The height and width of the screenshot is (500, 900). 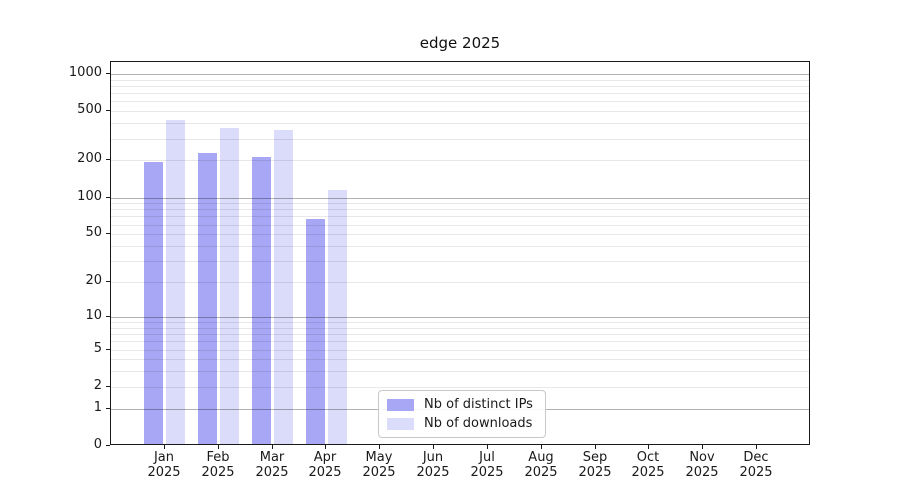 I want to click on x-tick-label-aug: Aug 2025, so click(x=541, y=465).